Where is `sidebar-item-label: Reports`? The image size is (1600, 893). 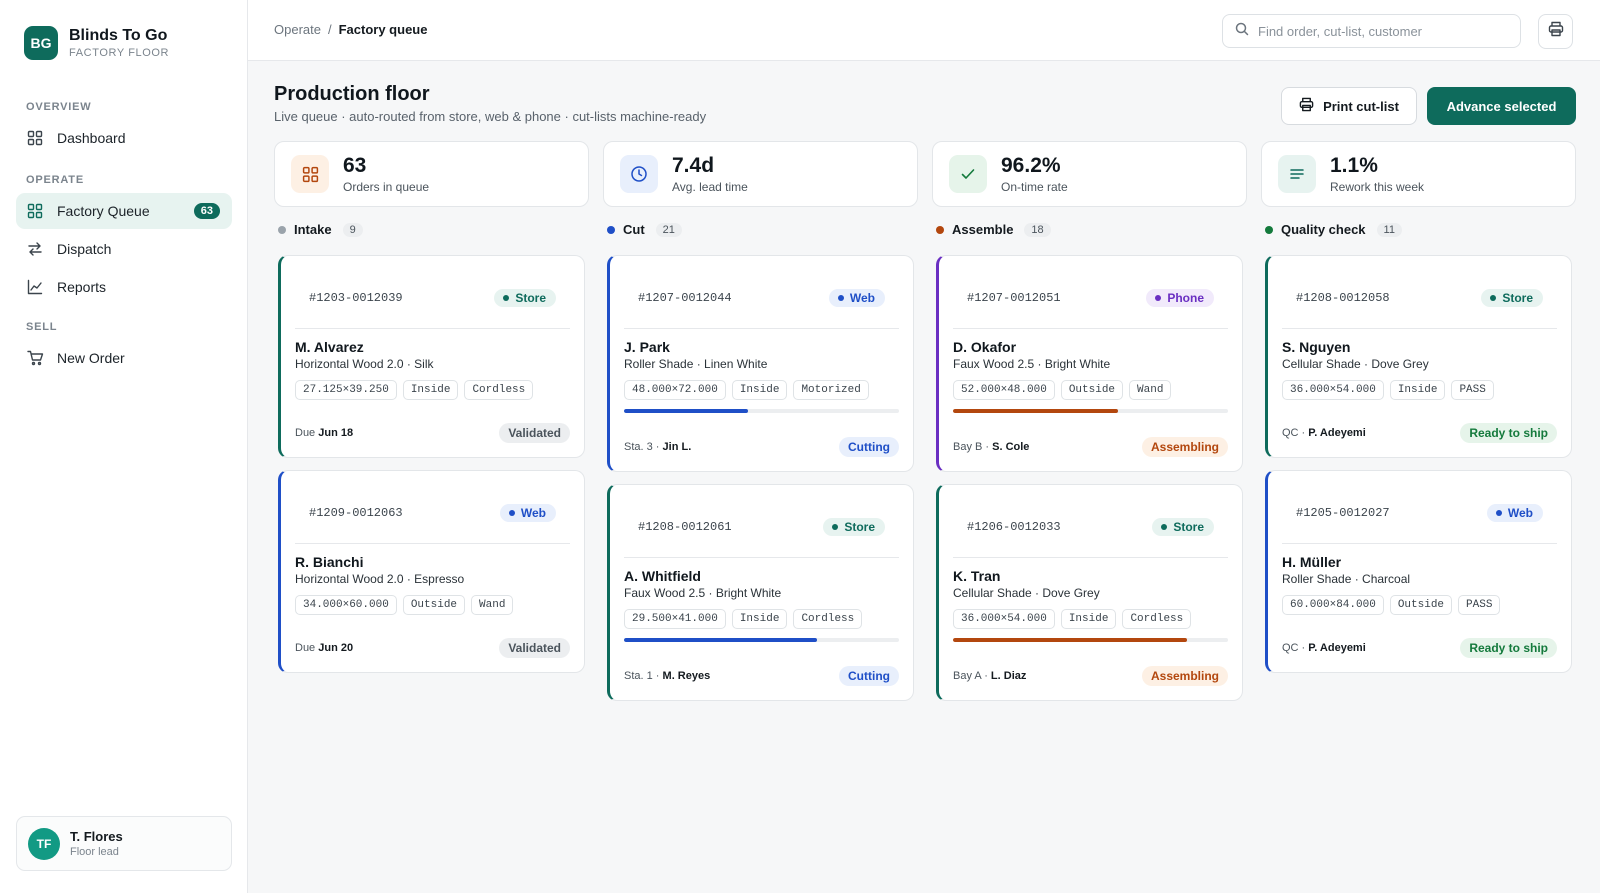
sidebar-item-label: Reports is located at coordinates (82, 287).